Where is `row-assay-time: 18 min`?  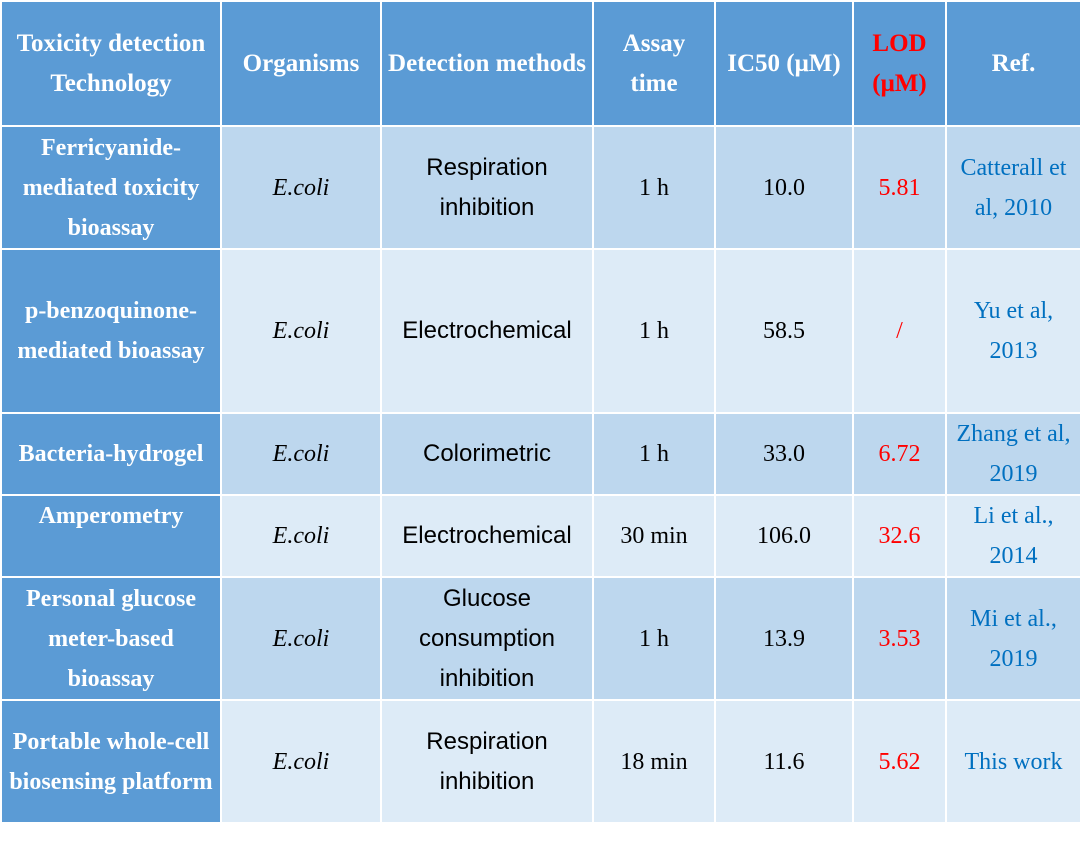 row-assay-time: 18 min is located at coordinates (654, 761).